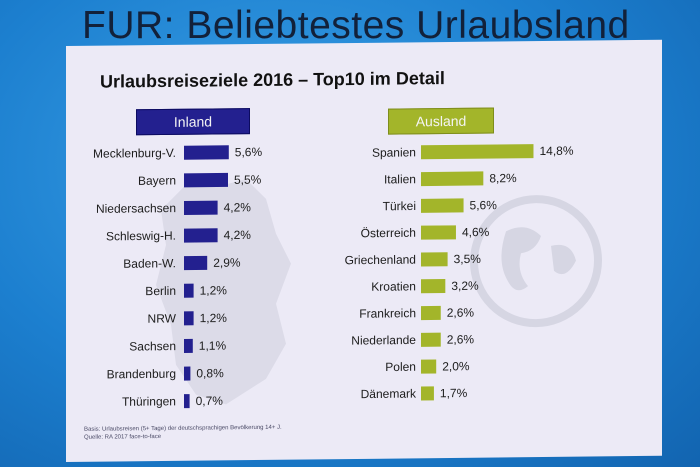 This screenshot has width=700, height=467. What do you see at coordinates (394, 152) in the screenshot?
I see `ausland-category-label: Spanien` at bounding box center [394, 152].